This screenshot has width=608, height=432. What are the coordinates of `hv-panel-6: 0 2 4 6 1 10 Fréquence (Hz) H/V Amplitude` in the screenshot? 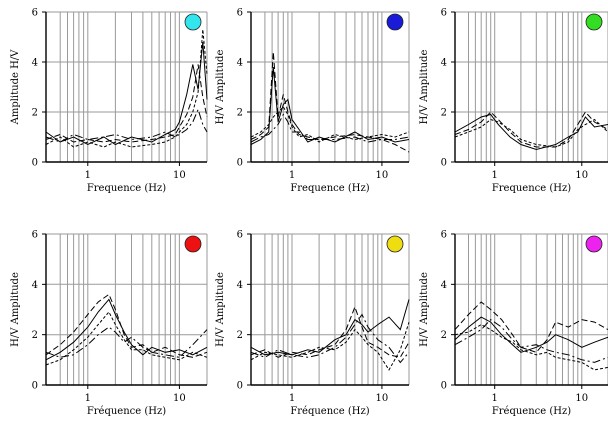 It's located at (513, 323).